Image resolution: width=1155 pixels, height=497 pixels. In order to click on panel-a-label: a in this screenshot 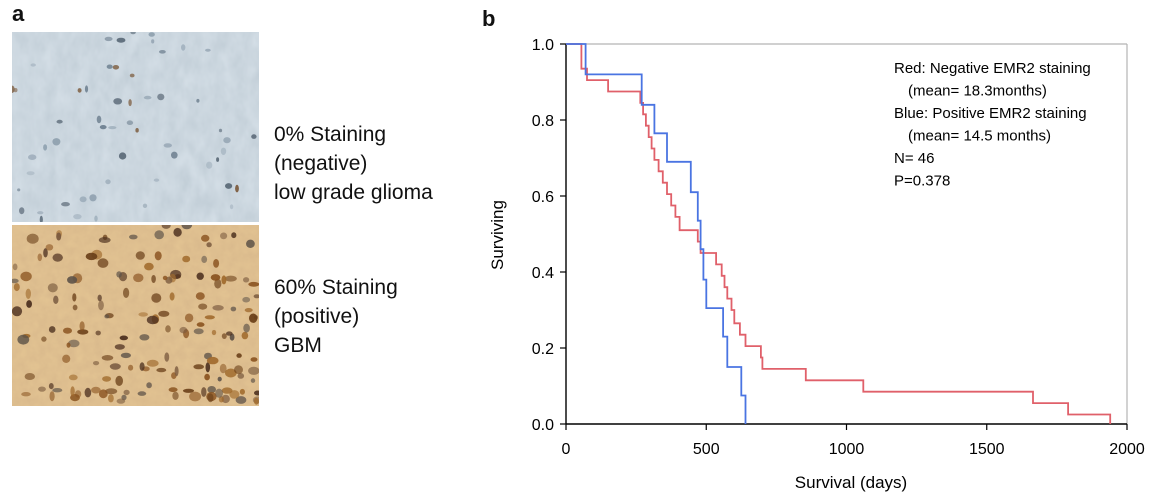, I will do `click(18, 14)`.